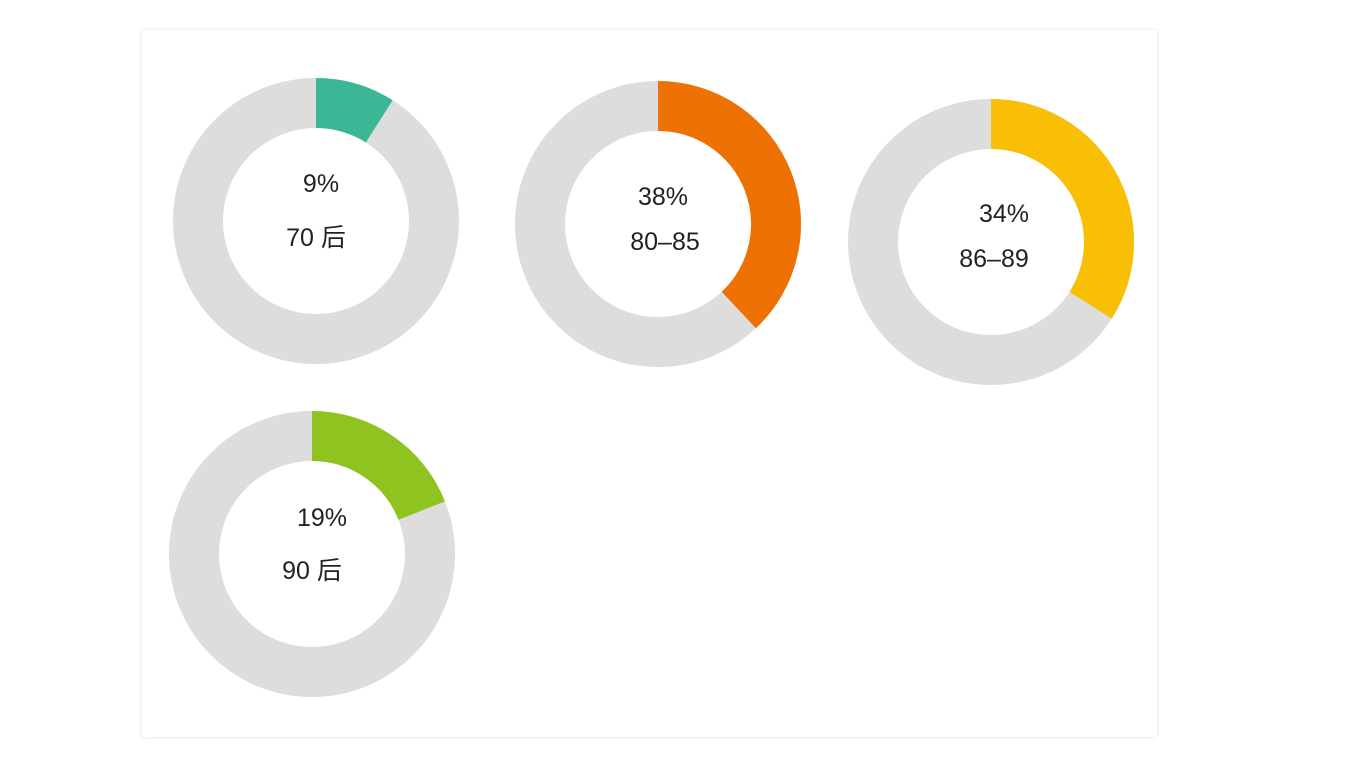 This screenshot has height=768, width=1359. I want to click on donut-90s-svg, so click(312, 554).